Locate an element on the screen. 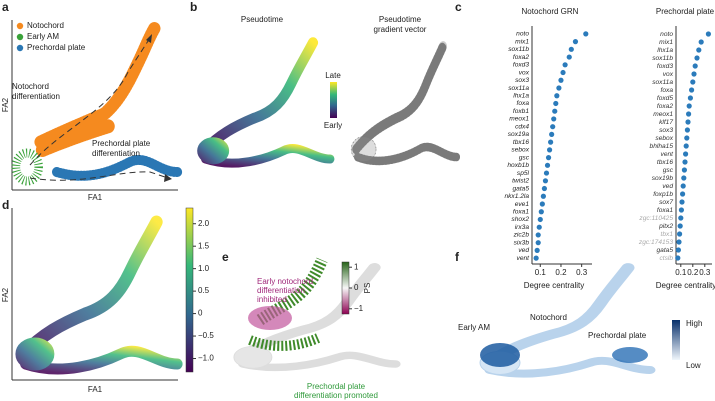 The image size is (715, 401). gene-label: sox11a is located at coordinates (662, 82).